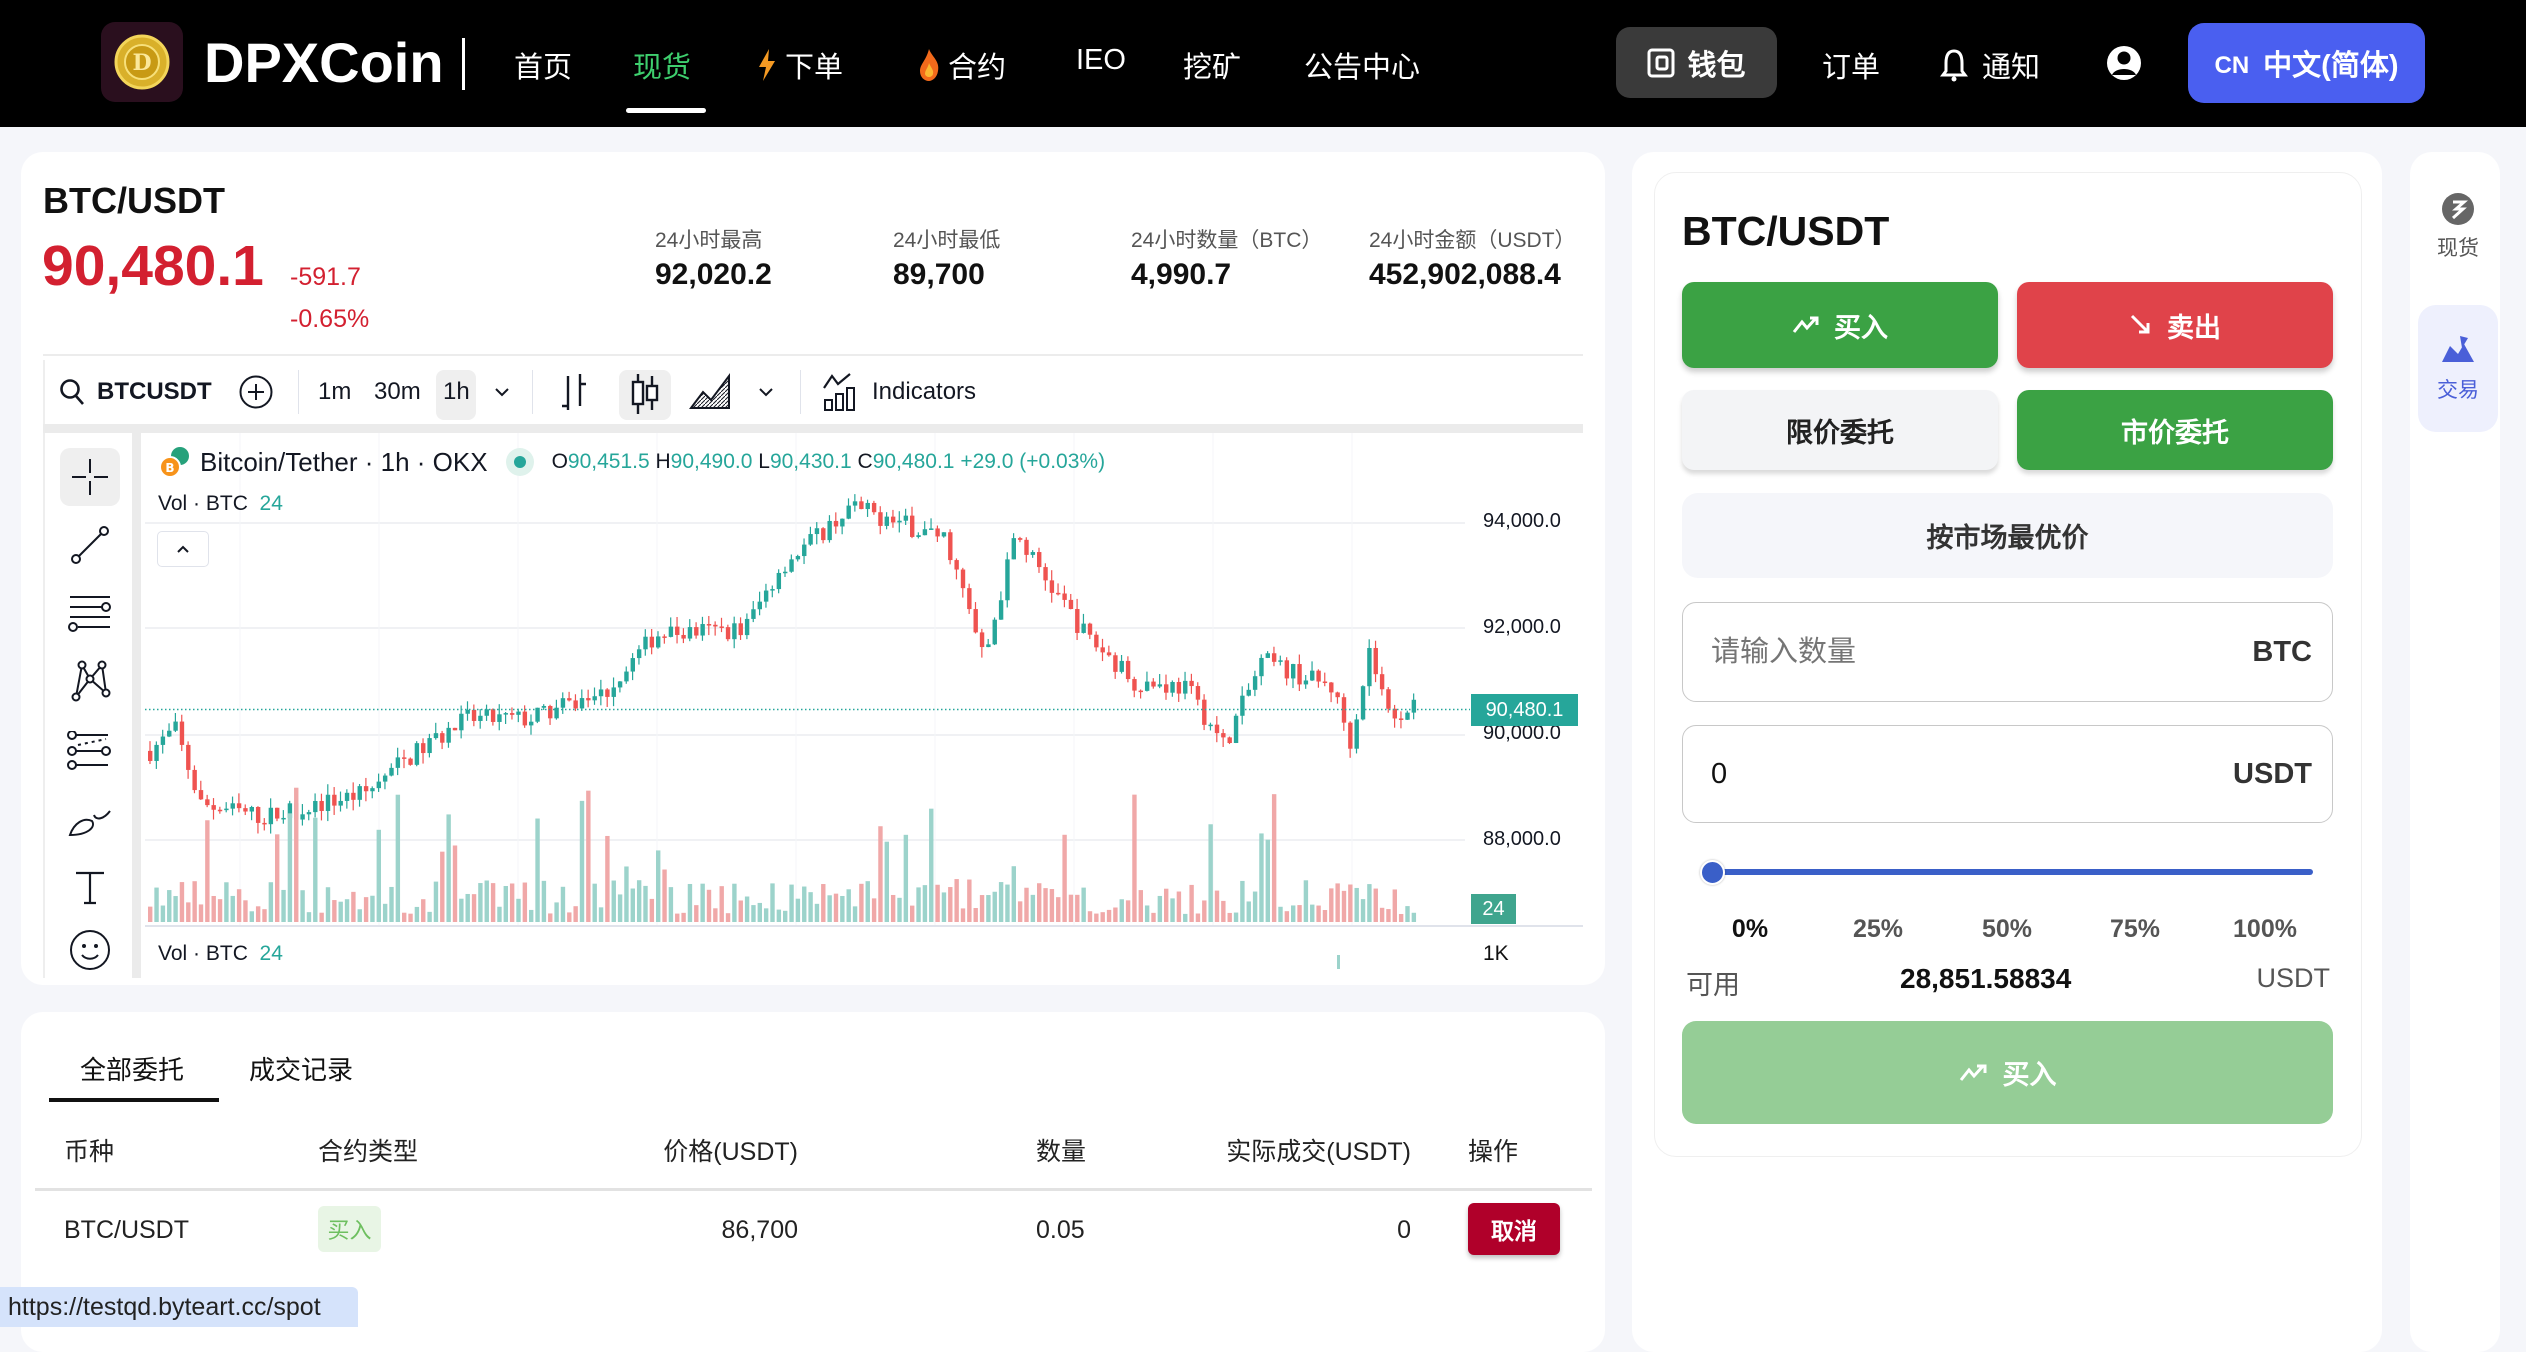 The width and height of the screenshot is (2526, 1352). What do you see at coordinates (183, 549) in the screenshot?
I see `collapse-legend-button` at bounding box center [183, 549].